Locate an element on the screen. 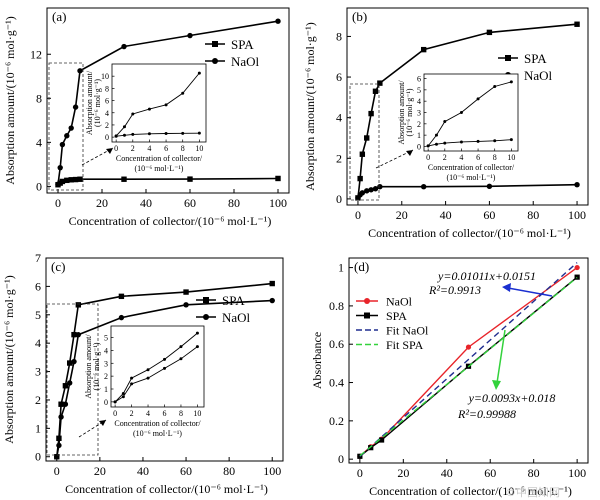  y-tick-label: 3 is located at coordinates (38, 372).